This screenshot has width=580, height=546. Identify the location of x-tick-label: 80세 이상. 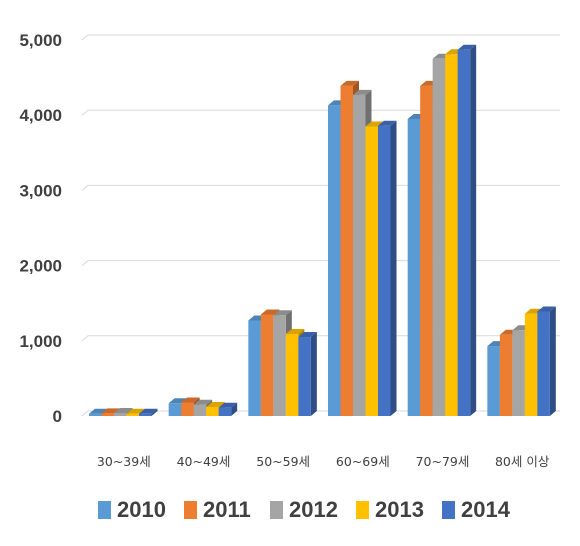
(522, 461).